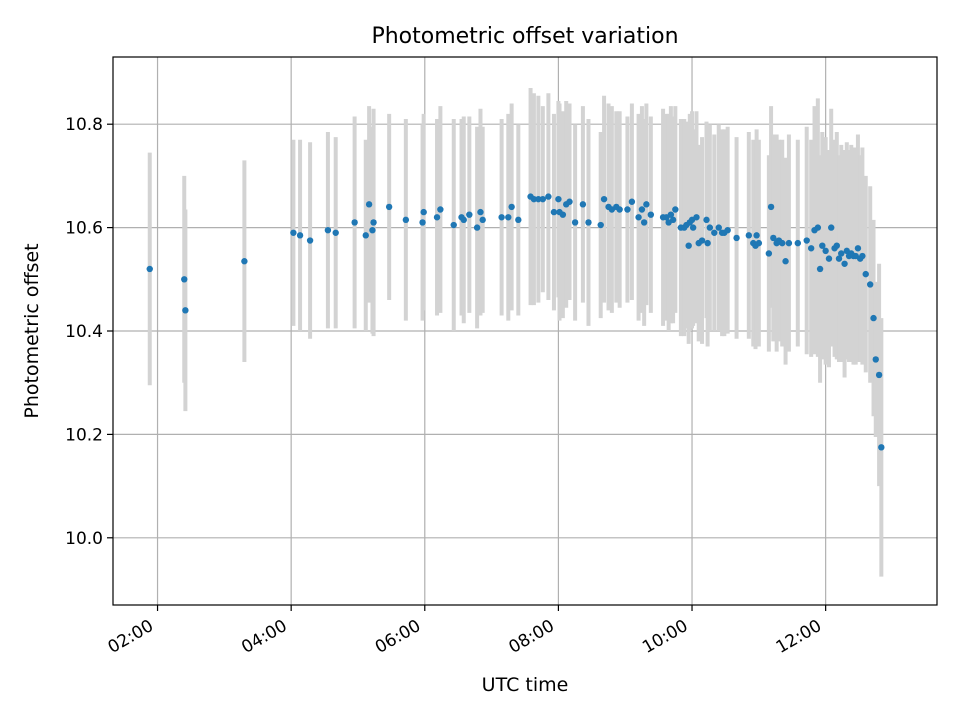 This screenshot has width=960, height=720. I want to click on x-axis-label: UTC time, so click(525, 685).